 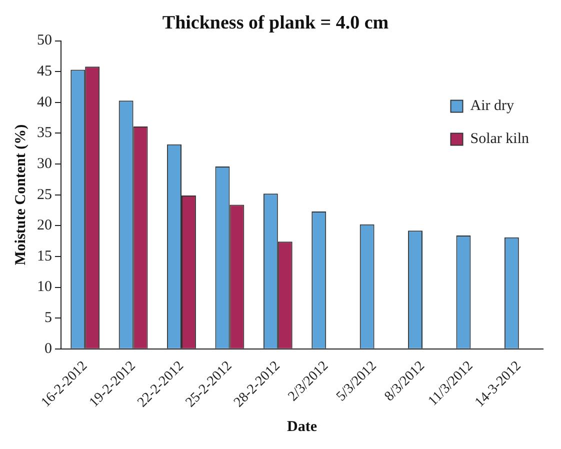 I want to click on y-tick-label: 40, so click(x=44, y=102).